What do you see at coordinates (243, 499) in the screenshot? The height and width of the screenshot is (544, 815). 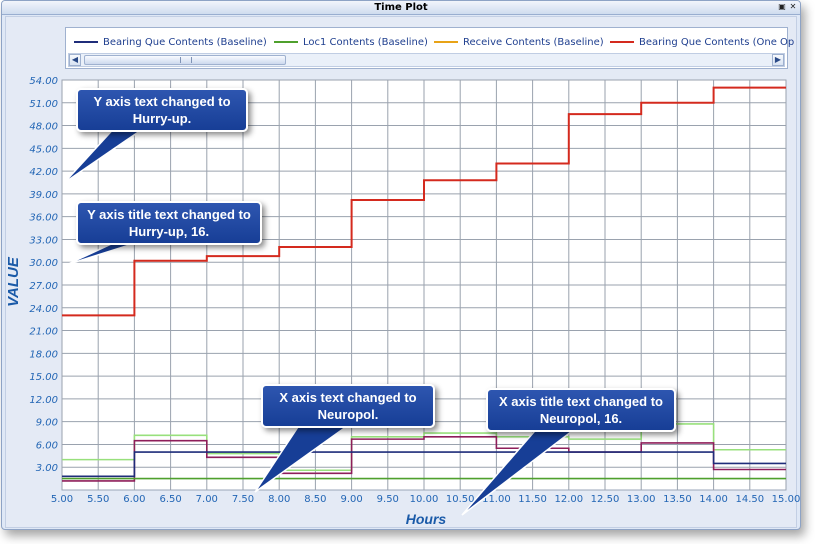 I see `x-tick-label: 7.50` at bounding box center [243, 499].